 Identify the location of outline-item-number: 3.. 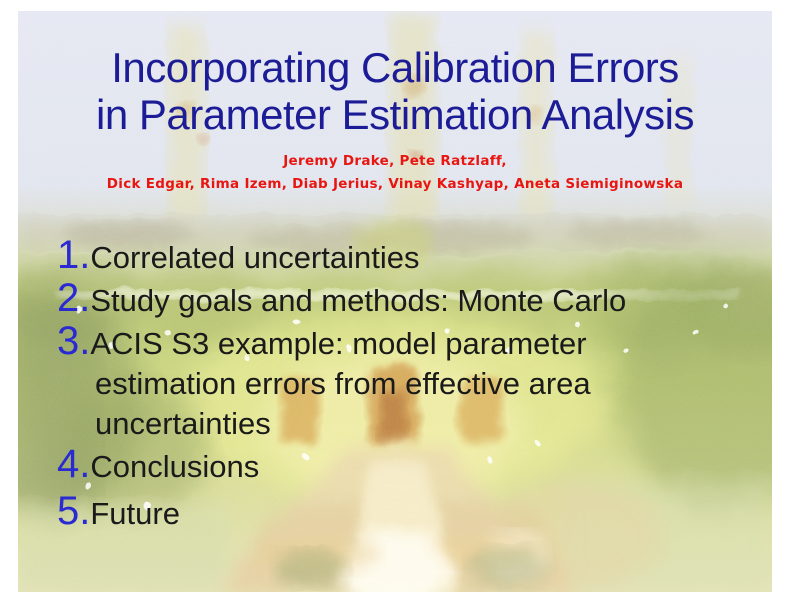
(74, 341).